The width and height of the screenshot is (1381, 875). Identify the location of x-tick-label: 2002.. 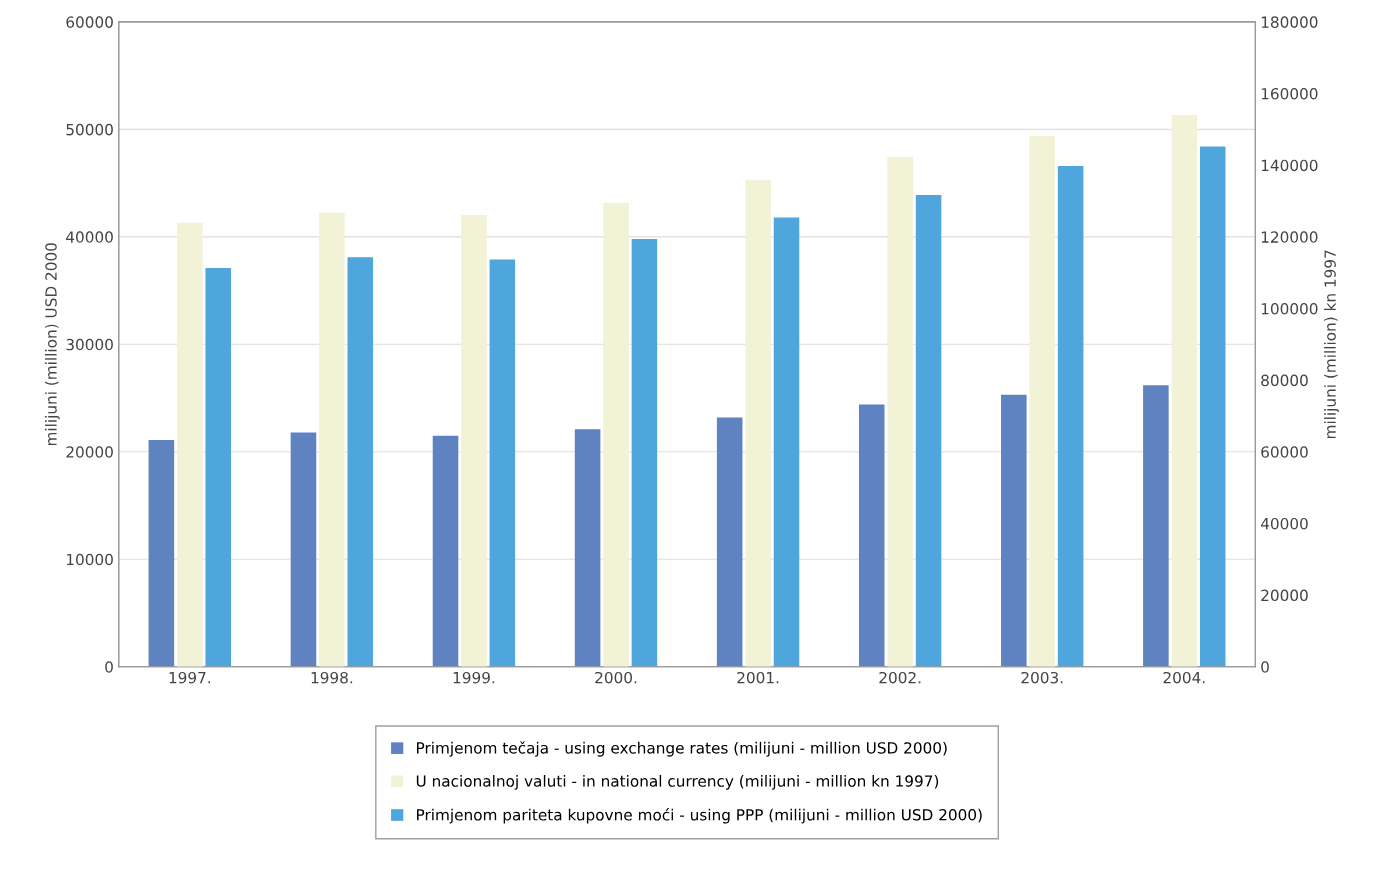
(900, 677).